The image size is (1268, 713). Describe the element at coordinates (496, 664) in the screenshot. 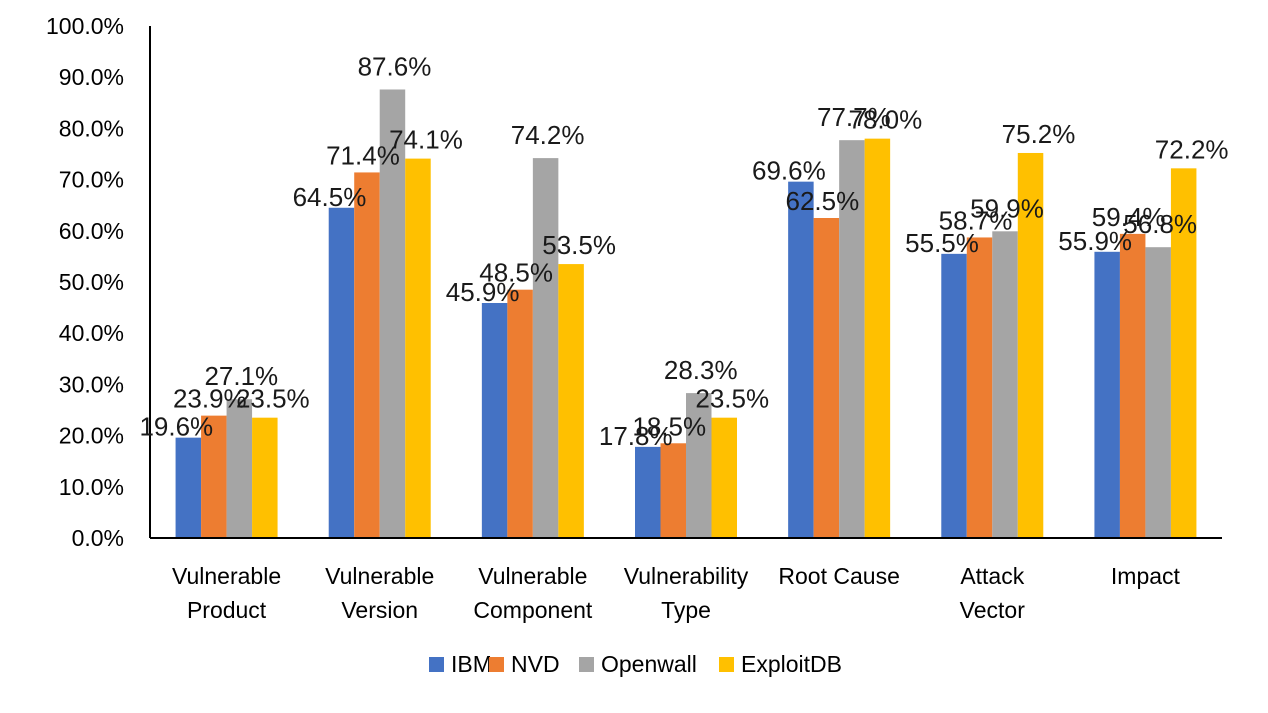

I see `legend-swatch-nvd` at that location.